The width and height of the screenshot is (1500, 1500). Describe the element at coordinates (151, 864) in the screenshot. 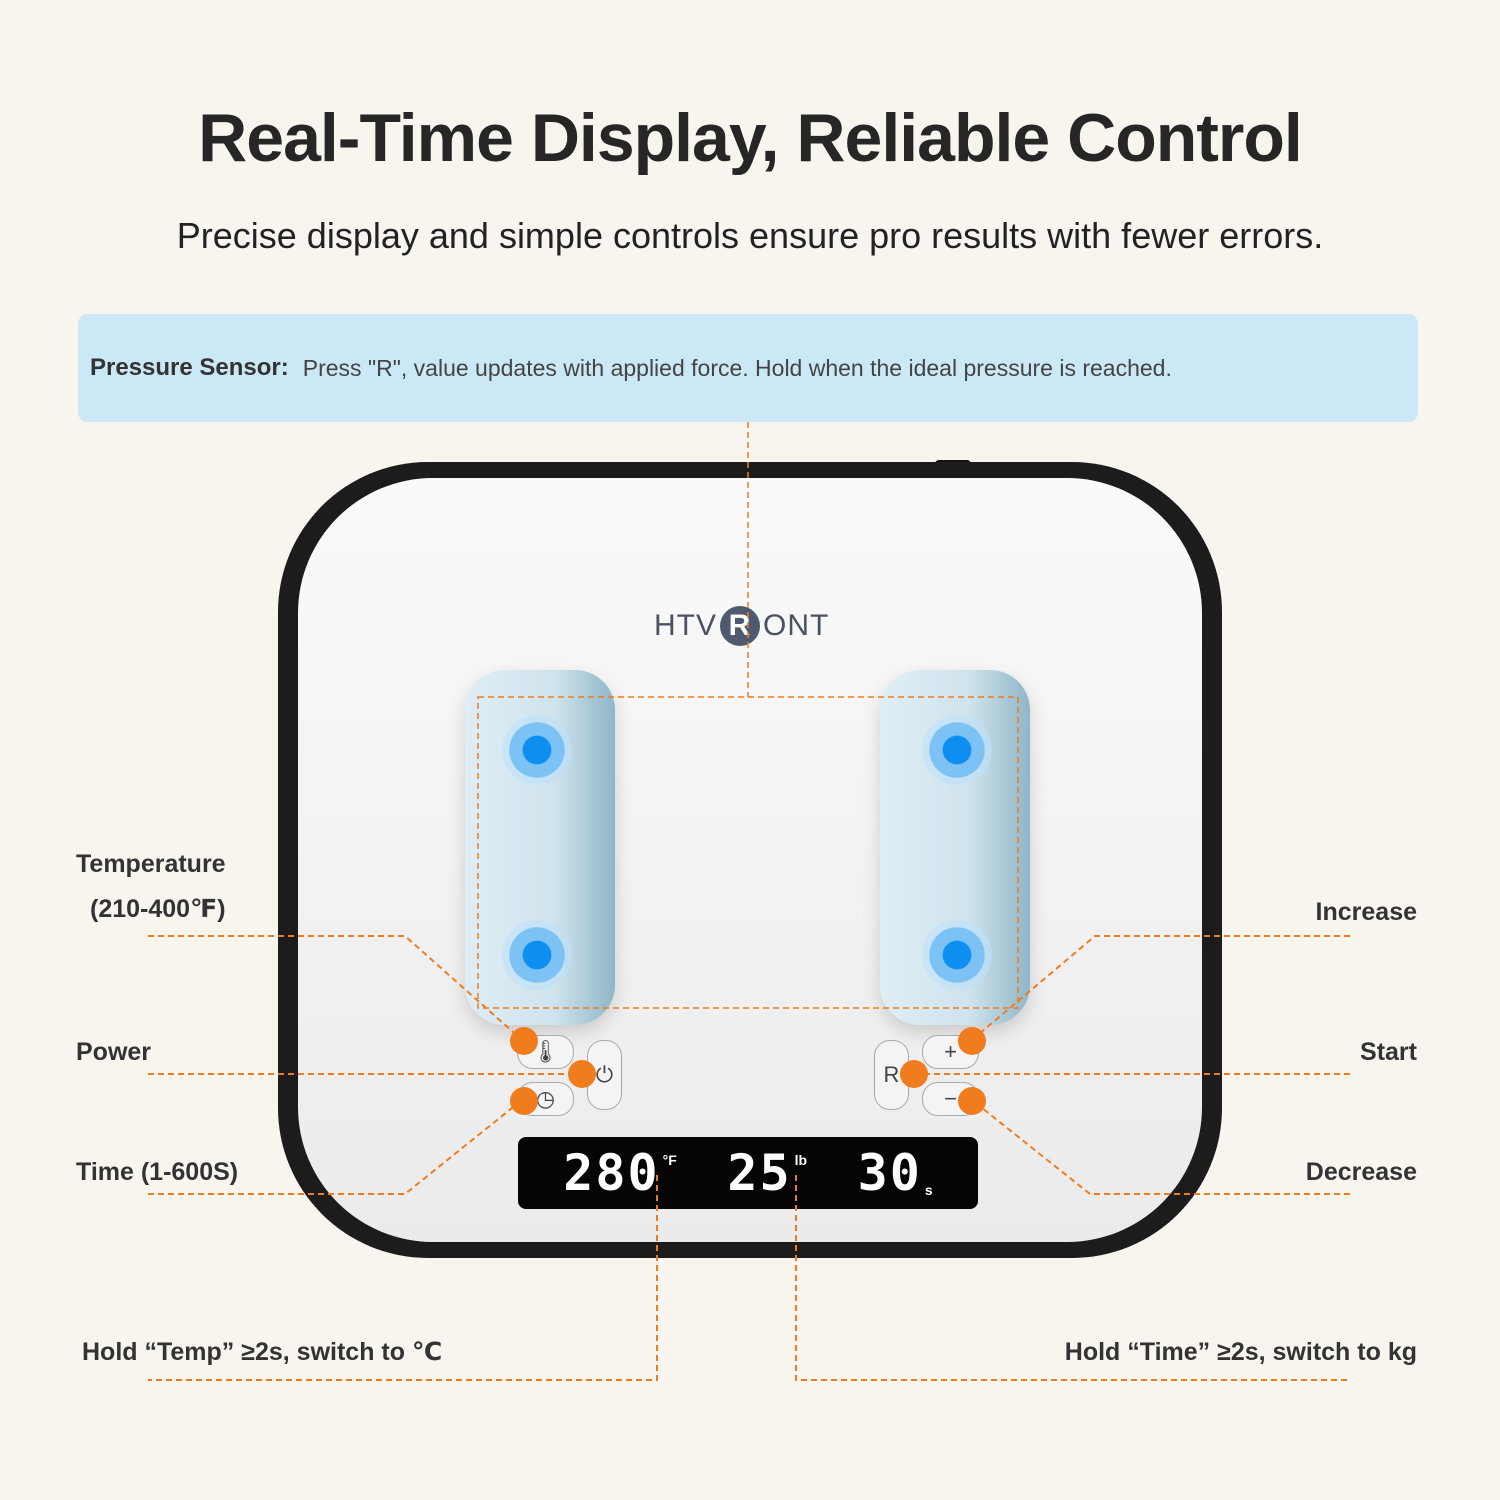

I see `label-temperature: Temperature` at that location.